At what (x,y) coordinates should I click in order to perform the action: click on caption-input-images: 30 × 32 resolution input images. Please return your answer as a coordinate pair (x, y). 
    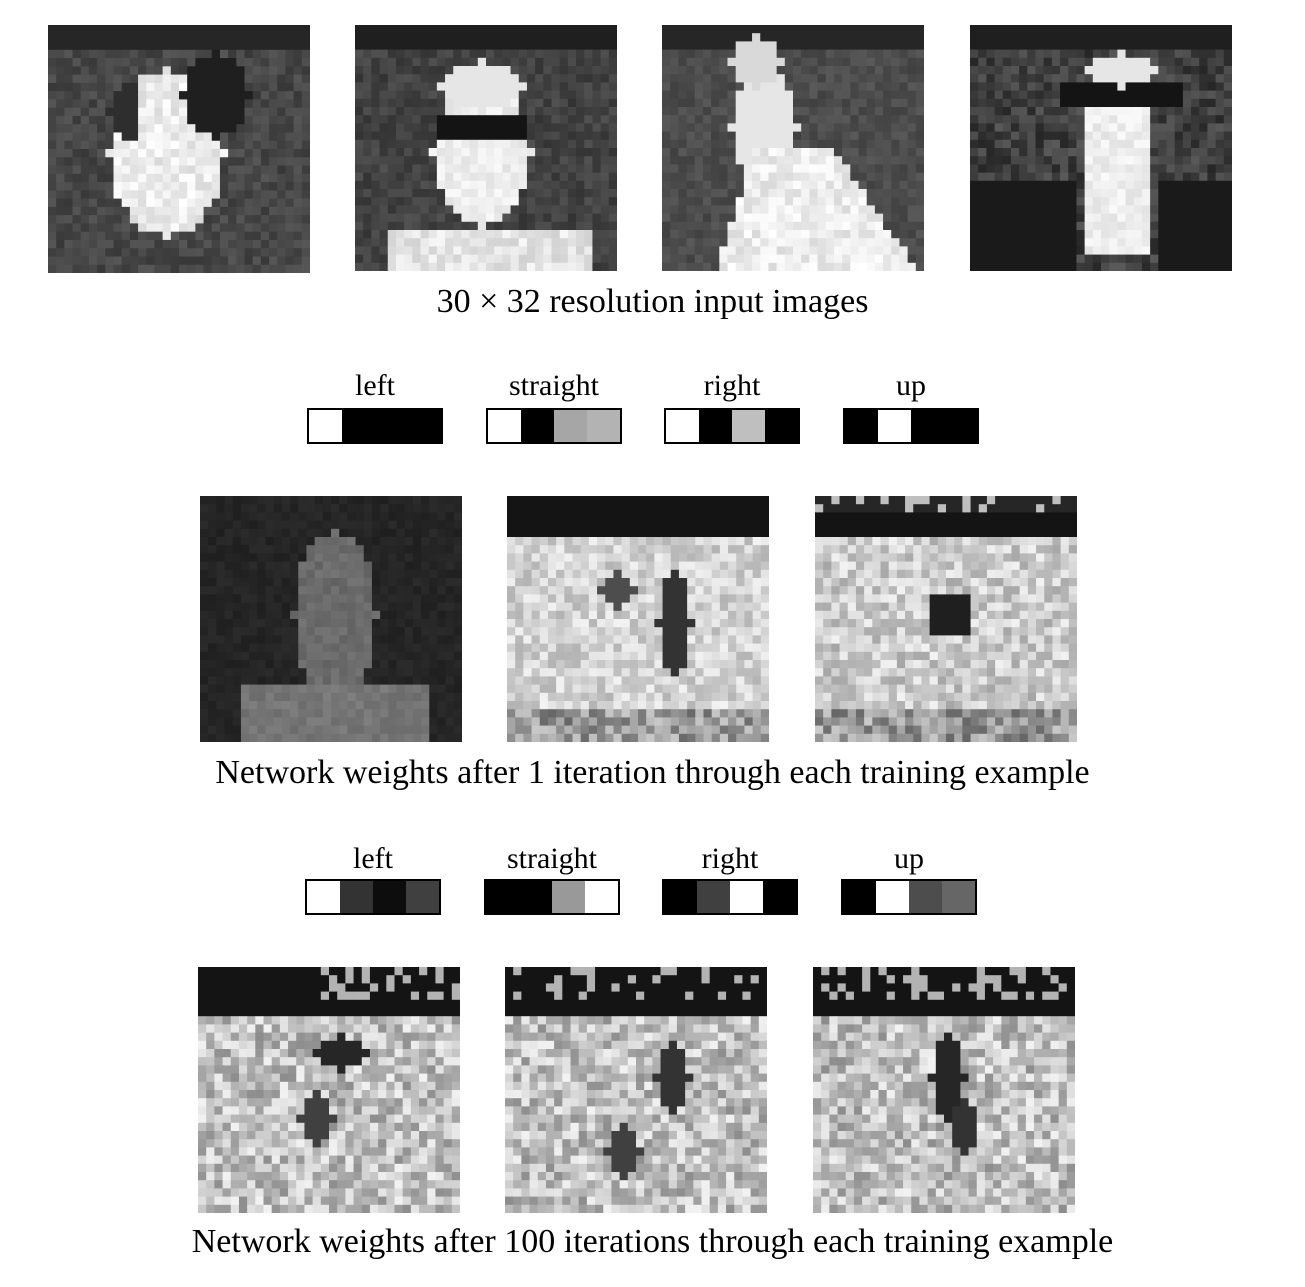
    Looking at the image, I should click on (652, 301).